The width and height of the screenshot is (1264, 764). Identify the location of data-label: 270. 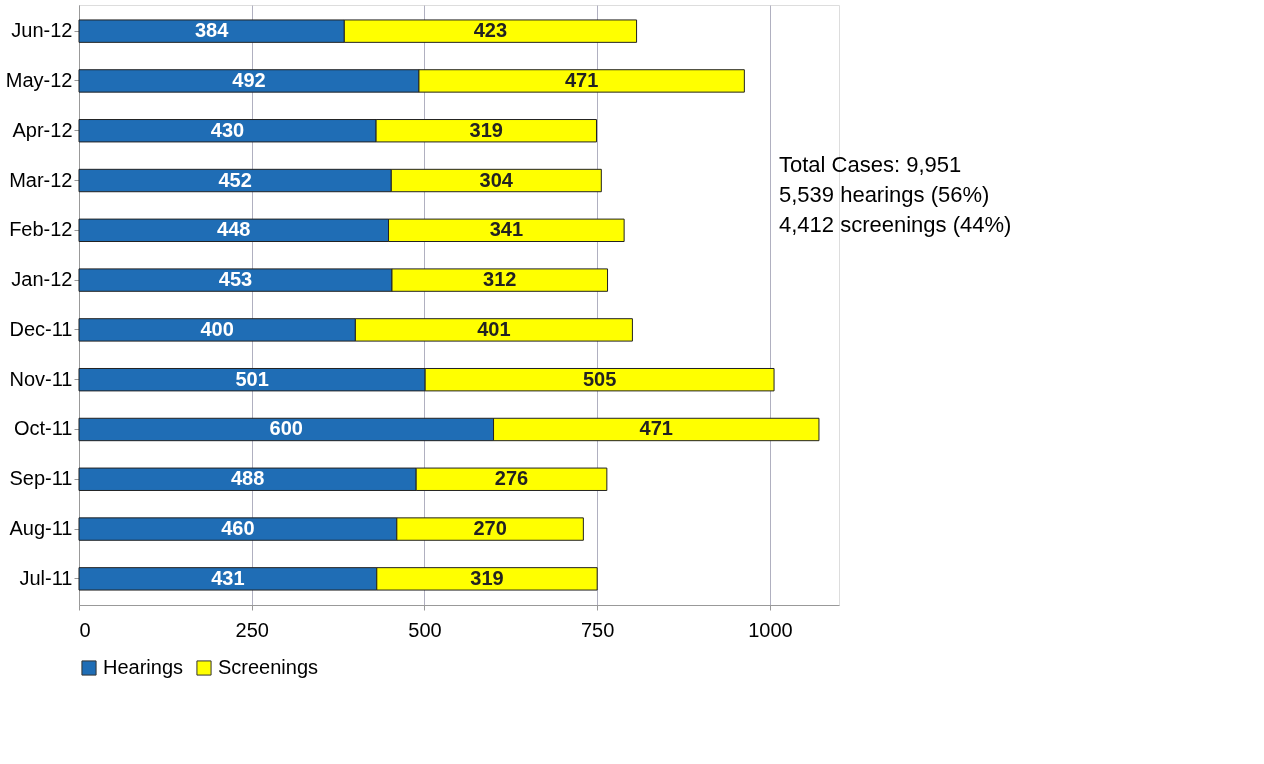
(490, 528).